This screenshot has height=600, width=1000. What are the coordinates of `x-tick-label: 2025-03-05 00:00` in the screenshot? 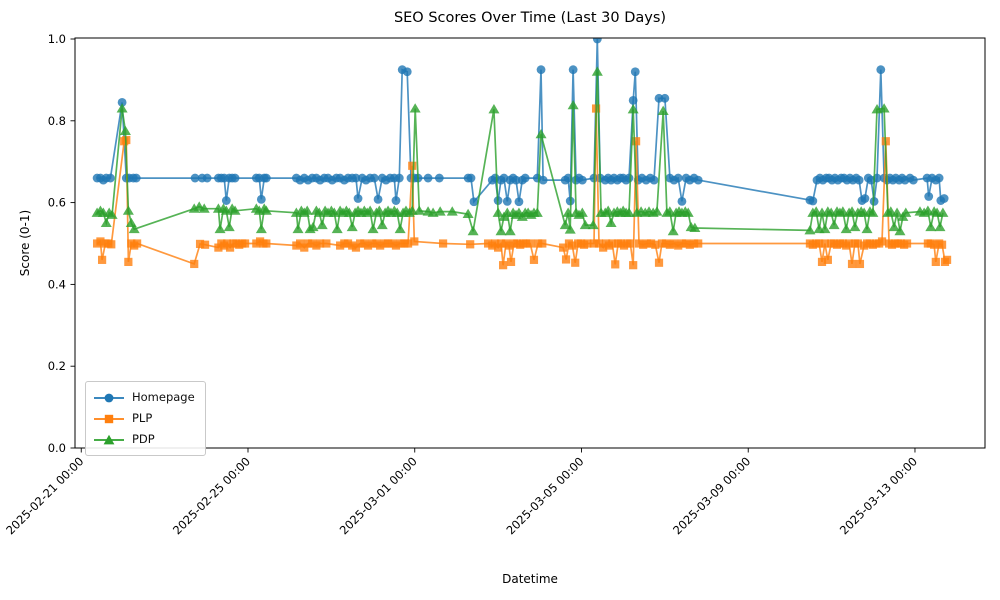 It's located at (544, 495).